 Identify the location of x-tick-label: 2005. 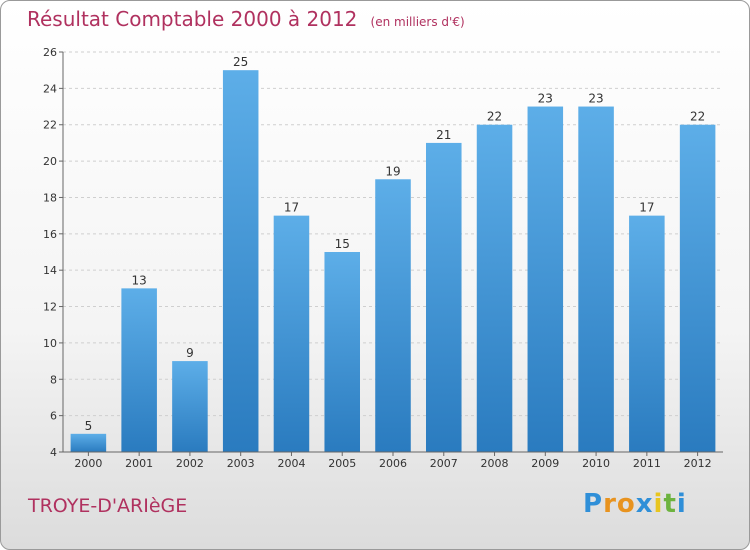
(342, 463).